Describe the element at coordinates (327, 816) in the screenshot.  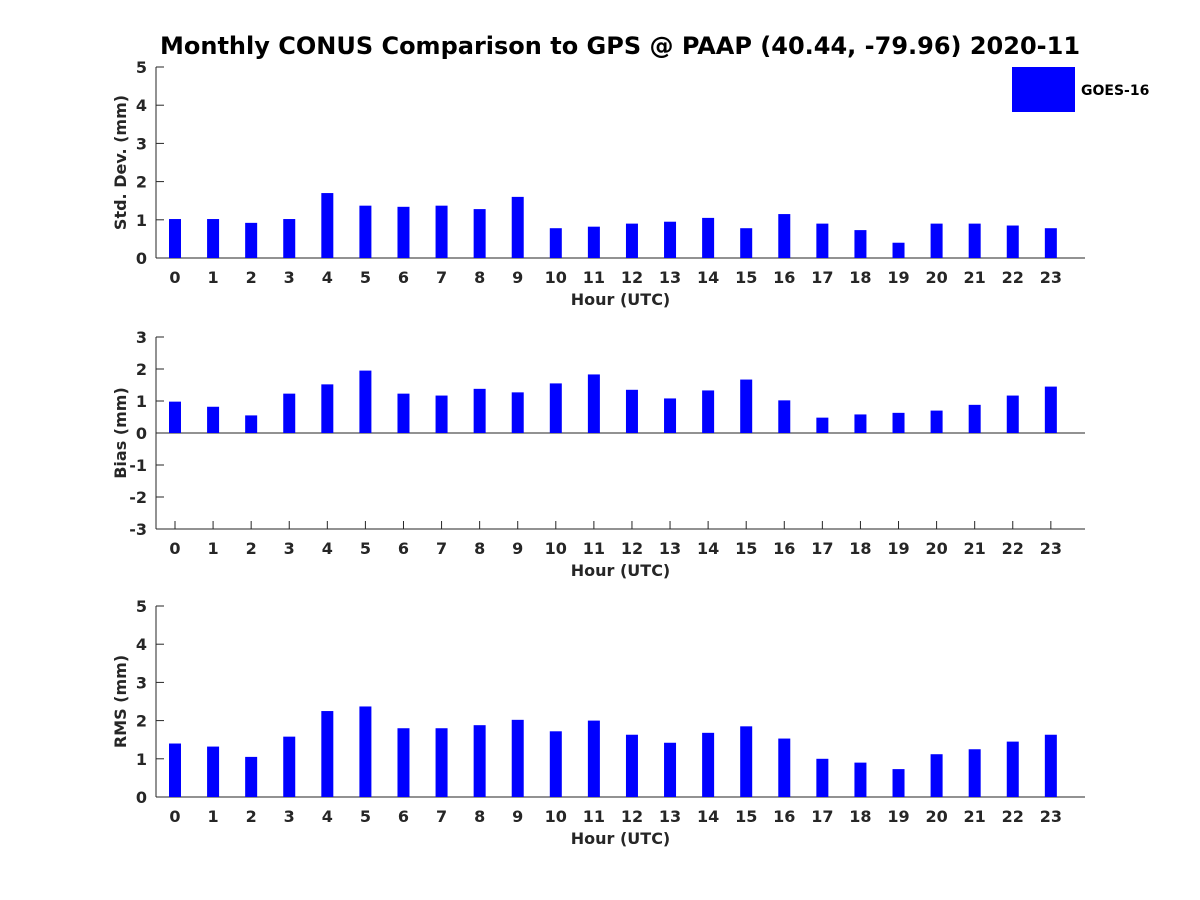
I see `rms-x-tick-label: 4` at that location.